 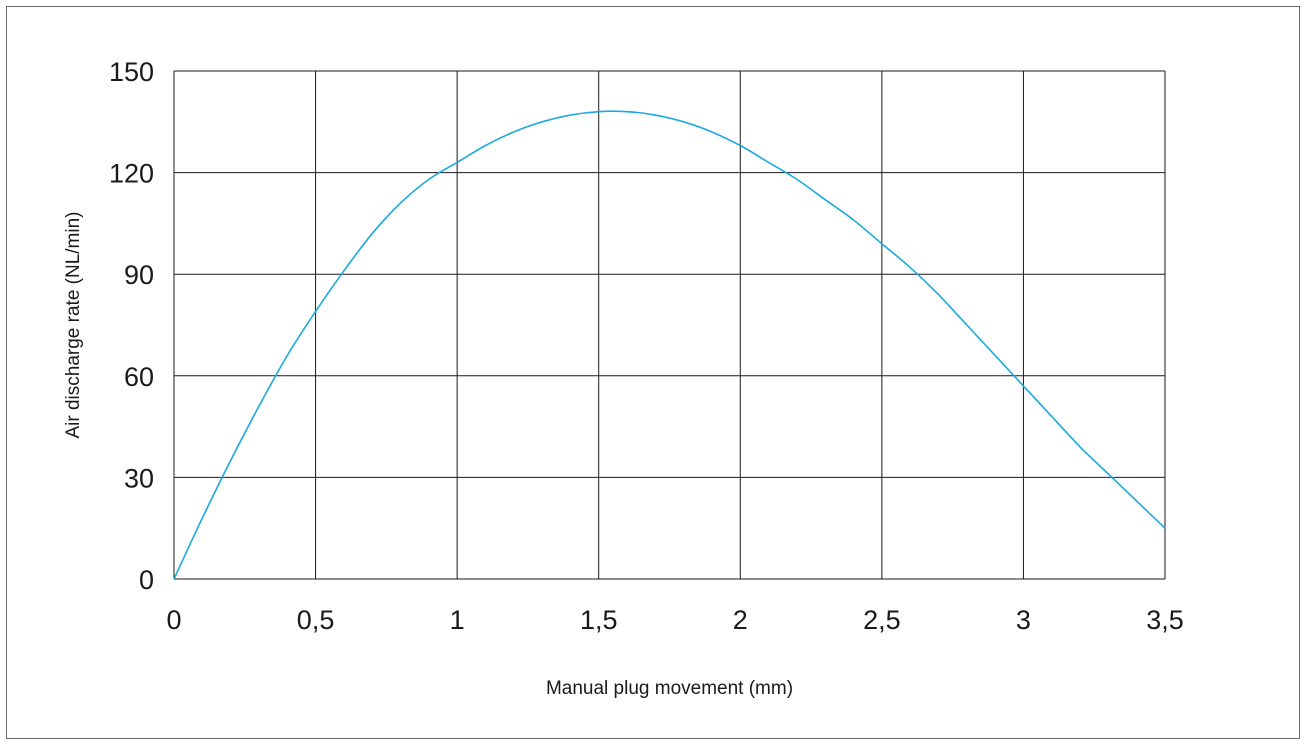 What do you see at coordinates (139, 478) in the screenshot?
I see `y-tick-label: 30` at bounding box center [139, 478].